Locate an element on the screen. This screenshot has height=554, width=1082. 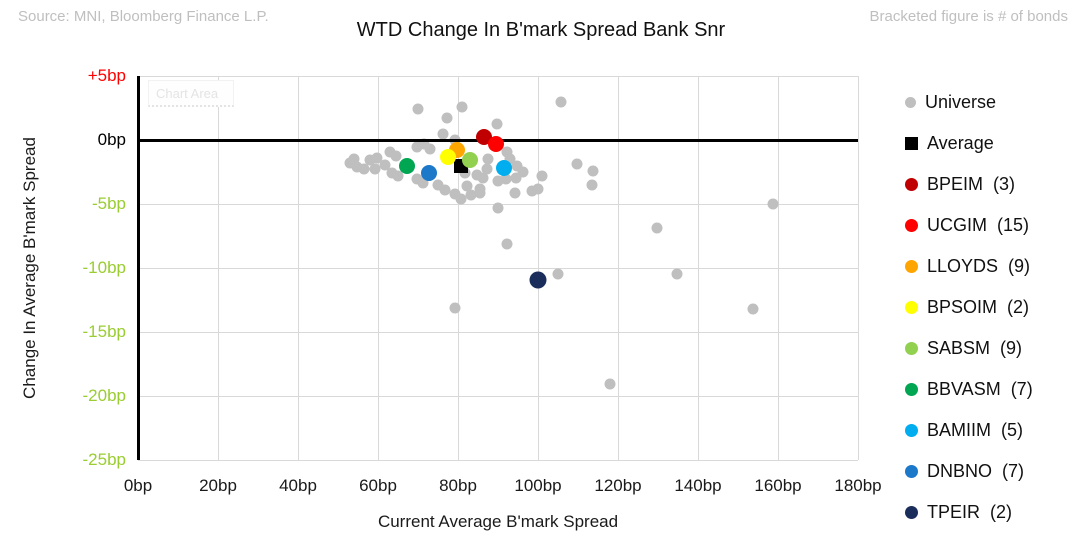
scatter-point-tpeir is located at coordinates (538, 280).